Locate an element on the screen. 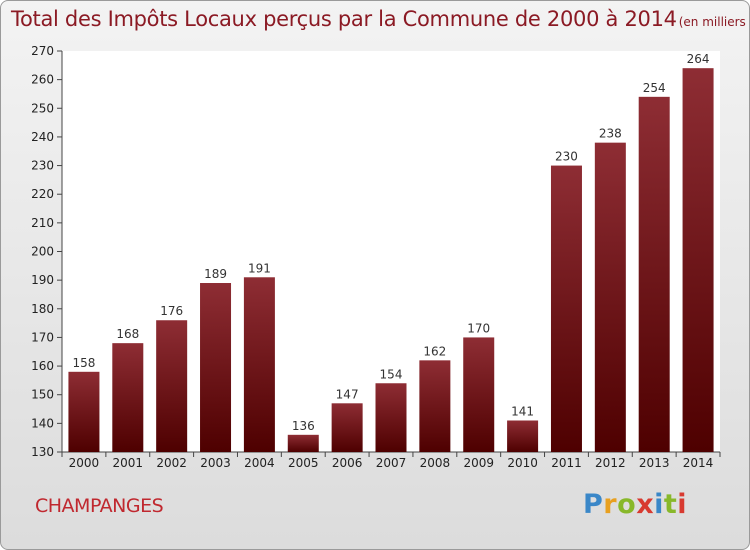 Image resolution: width=750 pixels, height=550 pixels. x-tick-label: 2009 is located at coordinates (478, 463).